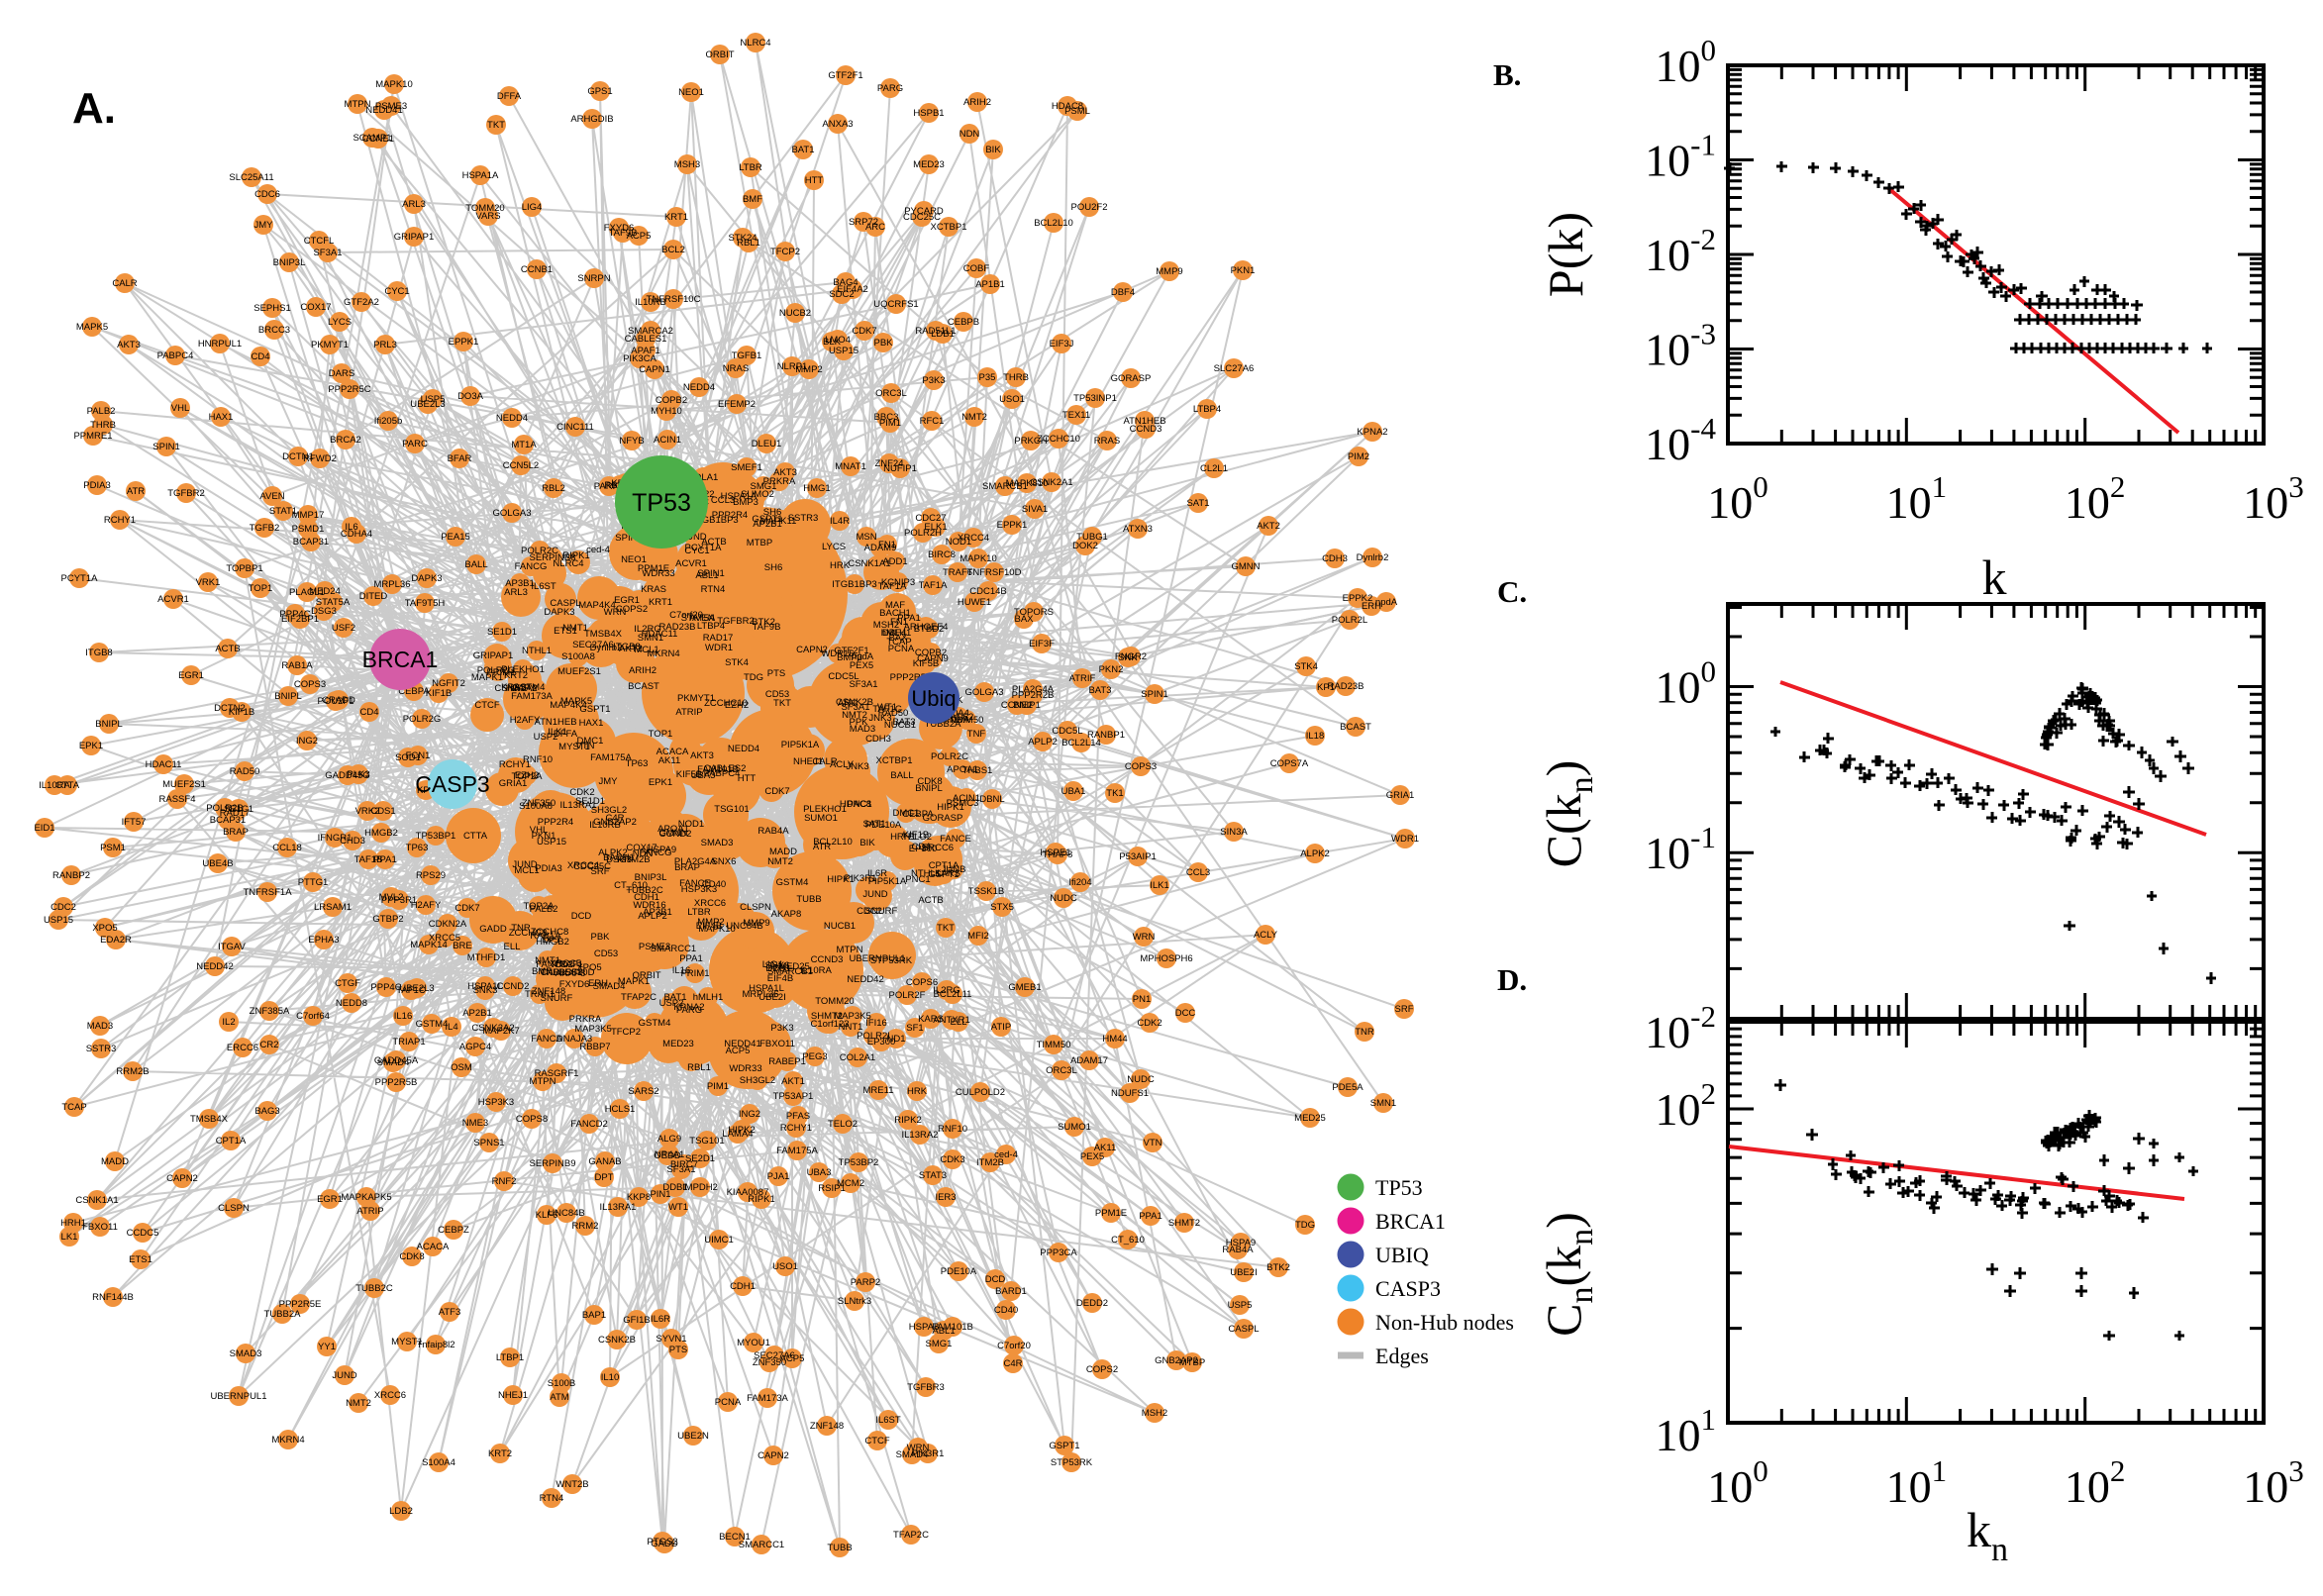 The width and height of the screenshot is (2323, 1596). I want to click on svg-text: TGFBR3, so click(925, 1387).